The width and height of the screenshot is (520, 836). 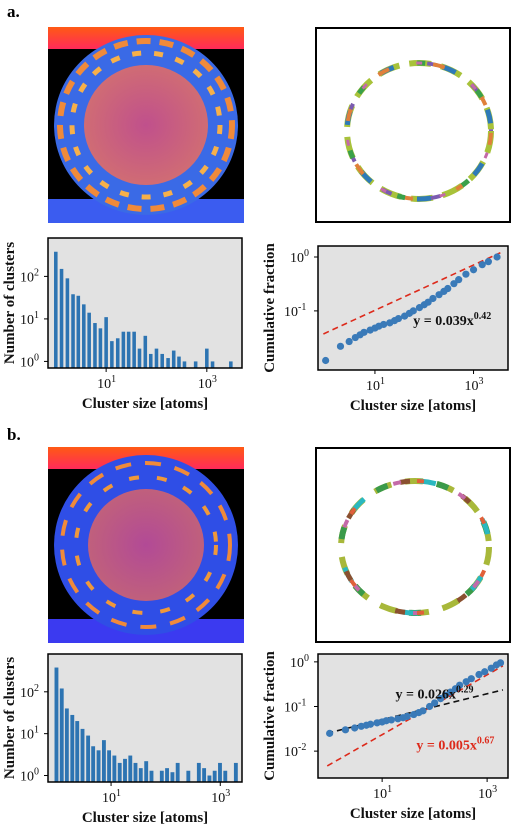 What do you see at coordinates (29, 734) in the screenshot?
I see `y-tick-label: 10¹` at bounding box center [29, 734].